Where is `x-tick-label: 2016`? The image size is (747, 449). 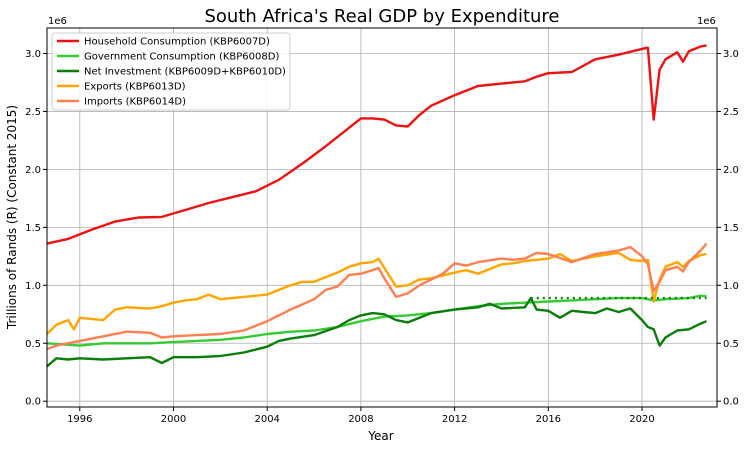 x-tick-label: 2016 is located at coordinates (548, 419).